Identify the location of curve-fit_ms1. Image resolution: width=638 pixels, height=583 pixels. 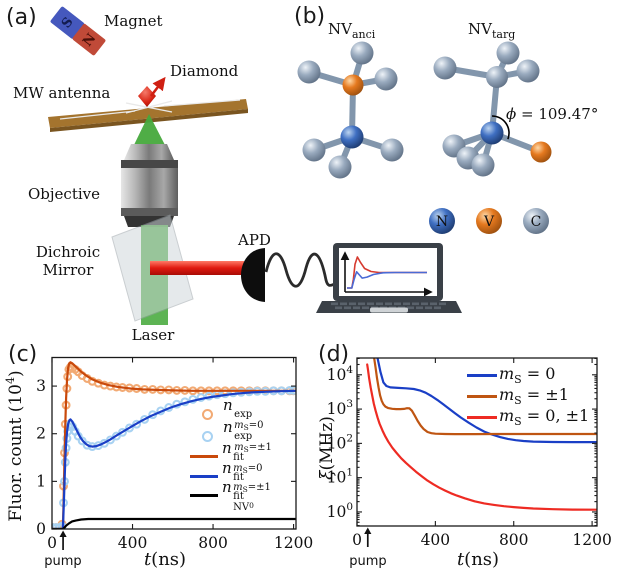
(174, 459).